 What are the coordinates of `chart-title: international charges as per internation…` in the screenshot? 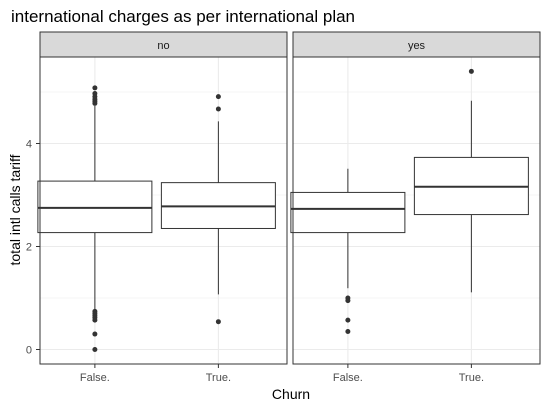 It's located at (183, 16).